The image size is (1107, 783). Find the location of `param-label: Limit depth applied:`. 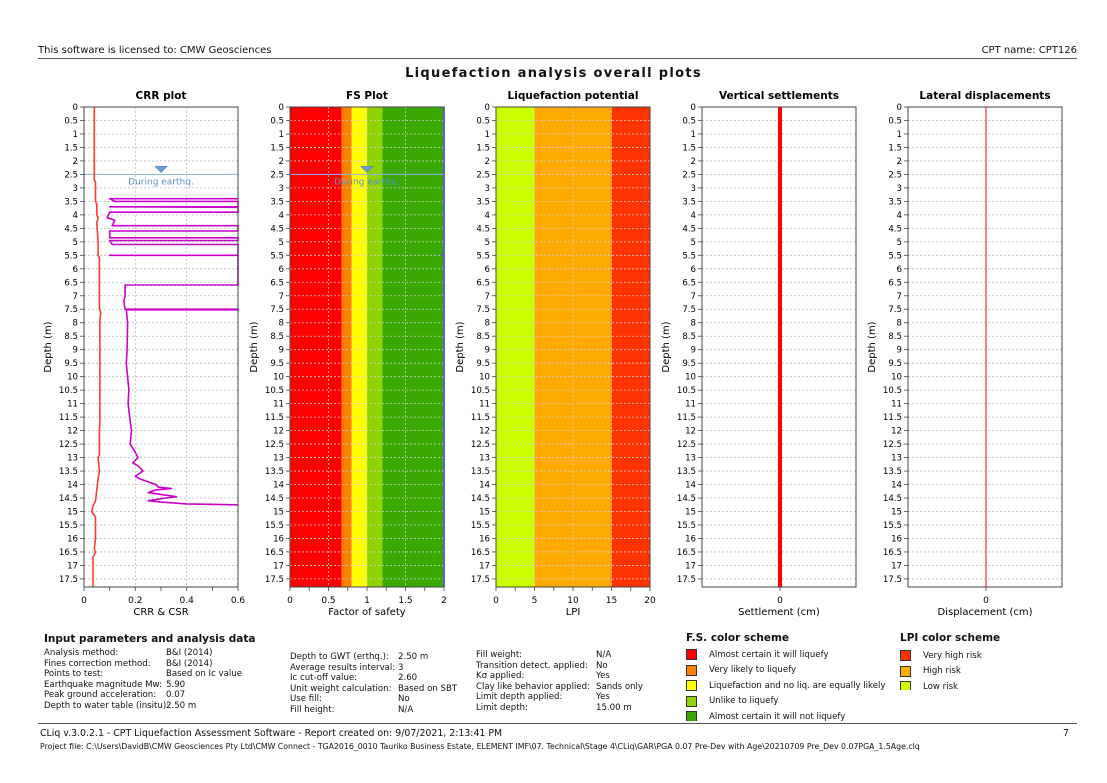

param-label: Limit depth applied: is located at coordinates (519, 697).